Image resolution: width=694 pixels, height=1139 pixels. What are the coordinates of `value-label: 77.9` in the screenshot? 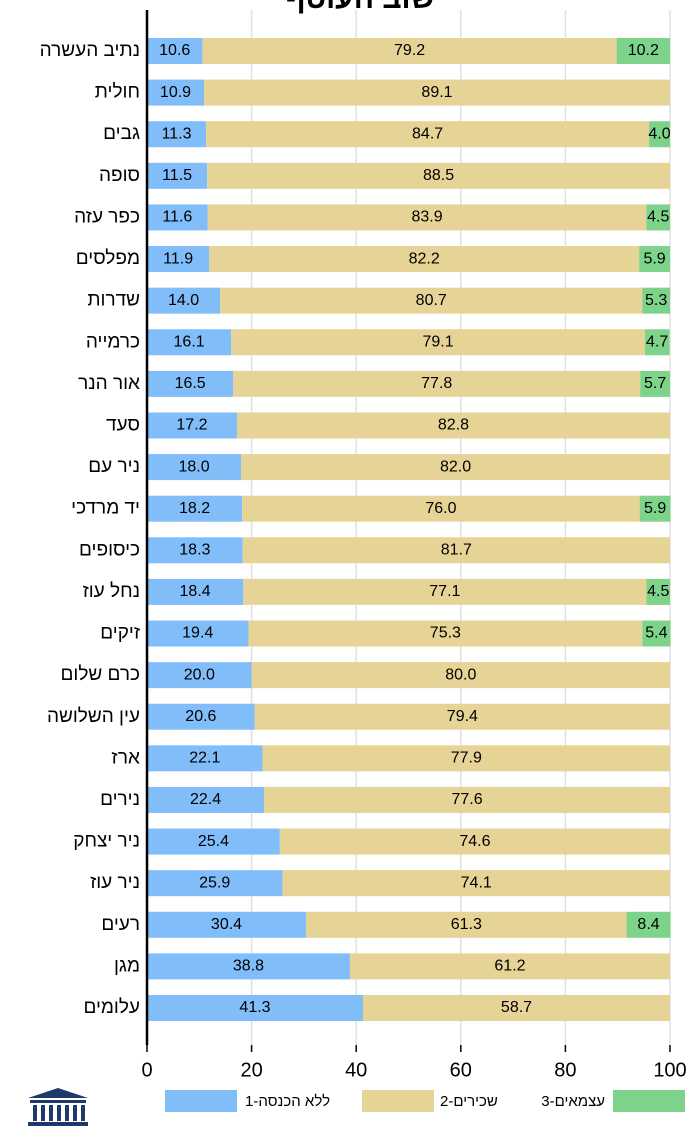 It's located at (466, 758).